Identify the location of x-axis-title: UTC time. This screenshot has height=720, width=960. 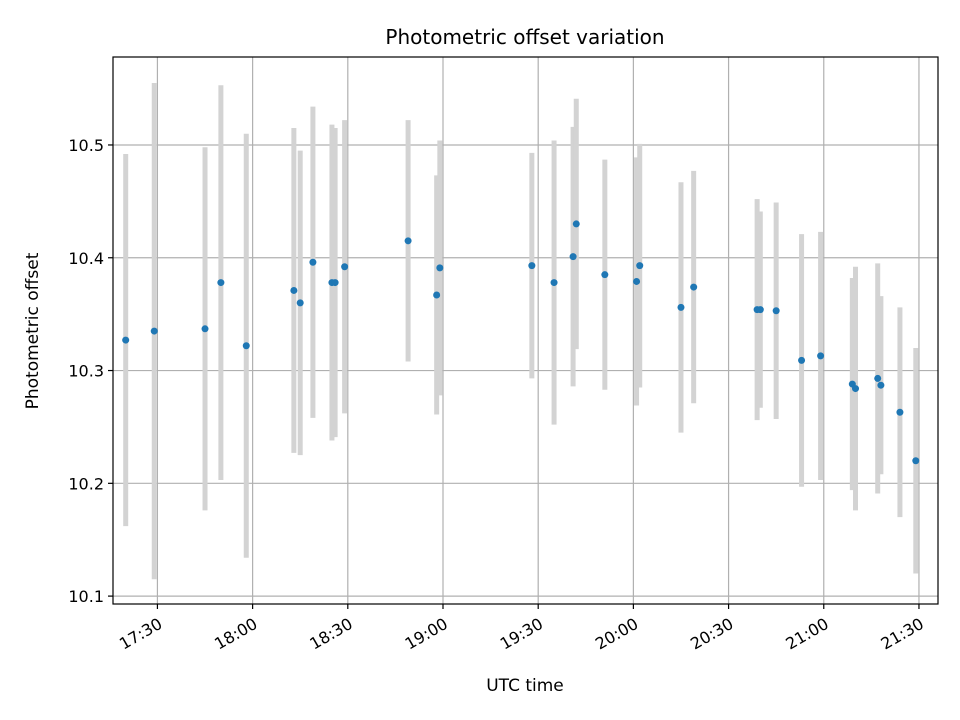
(525, 686).